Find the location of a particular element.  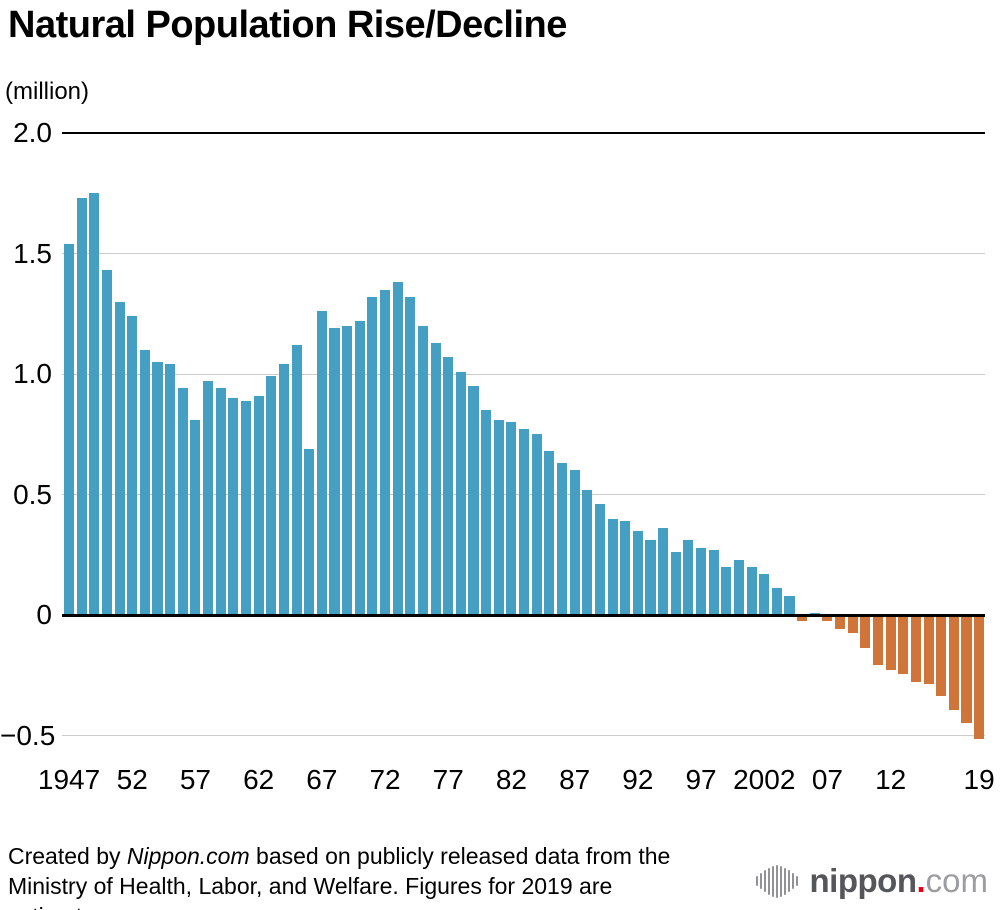

bar-1947 is located at coordinates (69, 429).